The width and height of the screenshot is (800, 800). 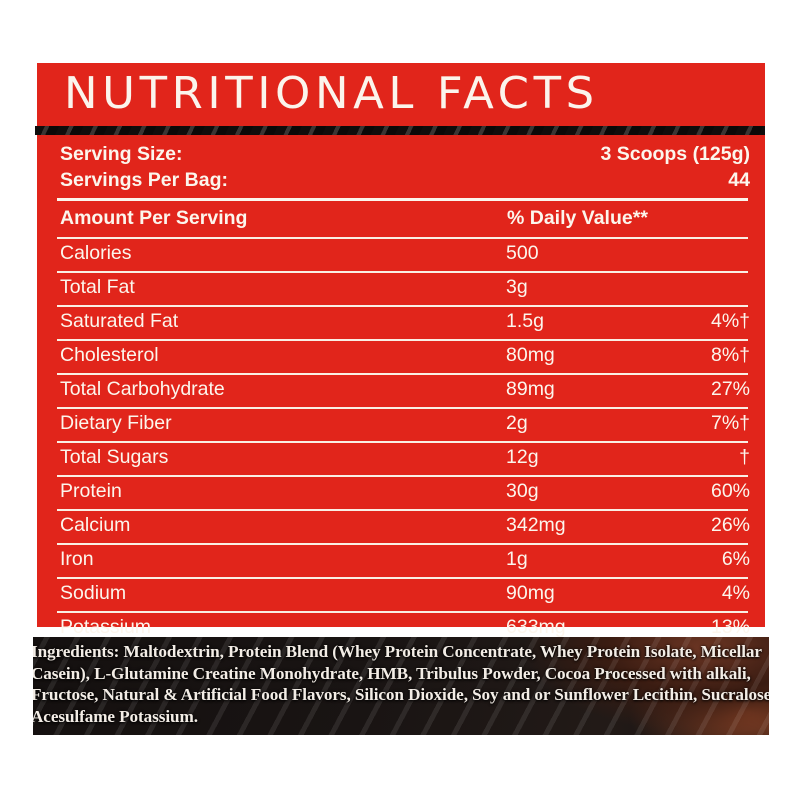 I want to click on nutrient-percent: 13%, so click(x=730, y=627).